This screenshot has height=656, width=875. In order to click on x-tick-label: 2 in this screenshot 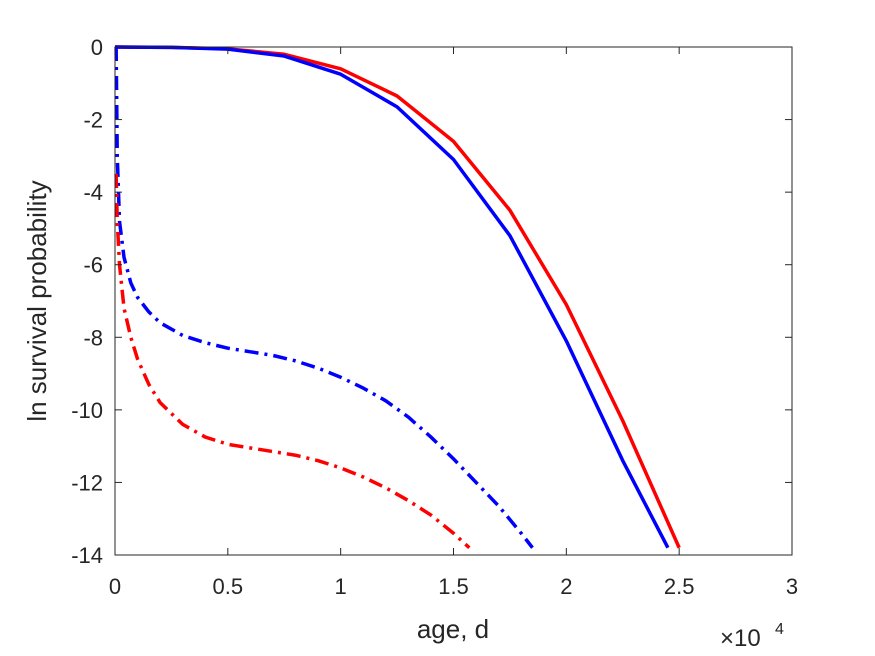, I will do `click(566, 586)`.